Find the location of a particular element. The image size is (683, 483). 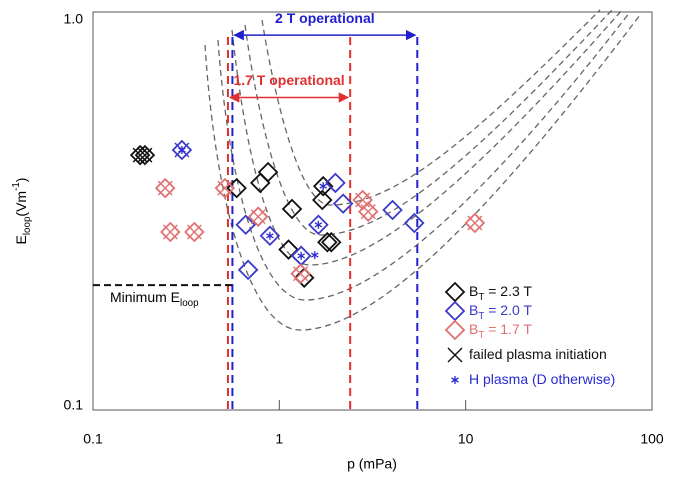

text-part: H plasma (D otherwise) is located at coordinates (542, 379).